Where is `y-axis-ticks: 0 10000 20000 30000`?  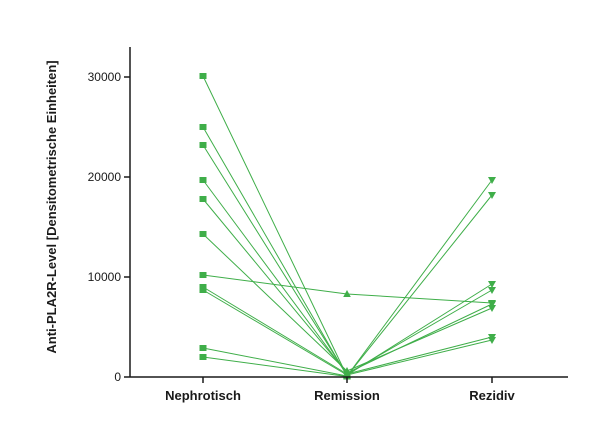
y-axis-ticks: 0 10000 20000 30000 is located at coordinates (109, 227).